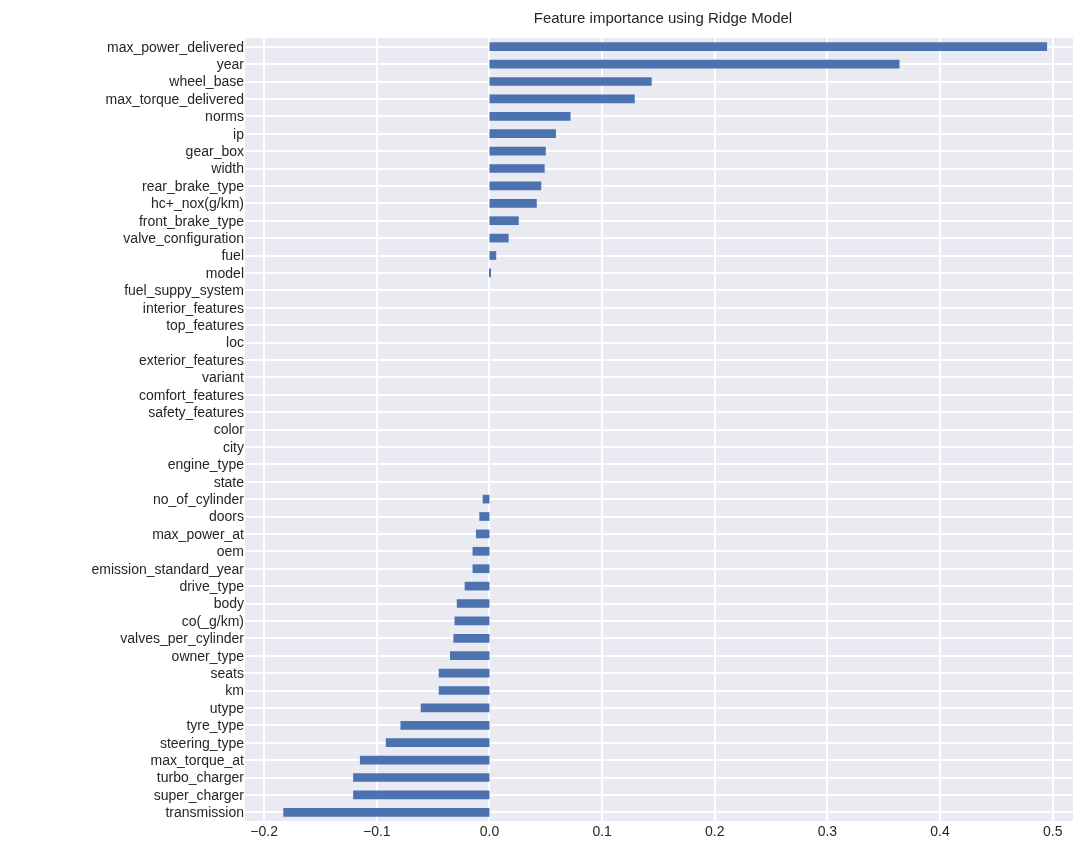 This screenshot has width=1078, height=861. I want to click on y-tick-label: model, so click(224, 272).